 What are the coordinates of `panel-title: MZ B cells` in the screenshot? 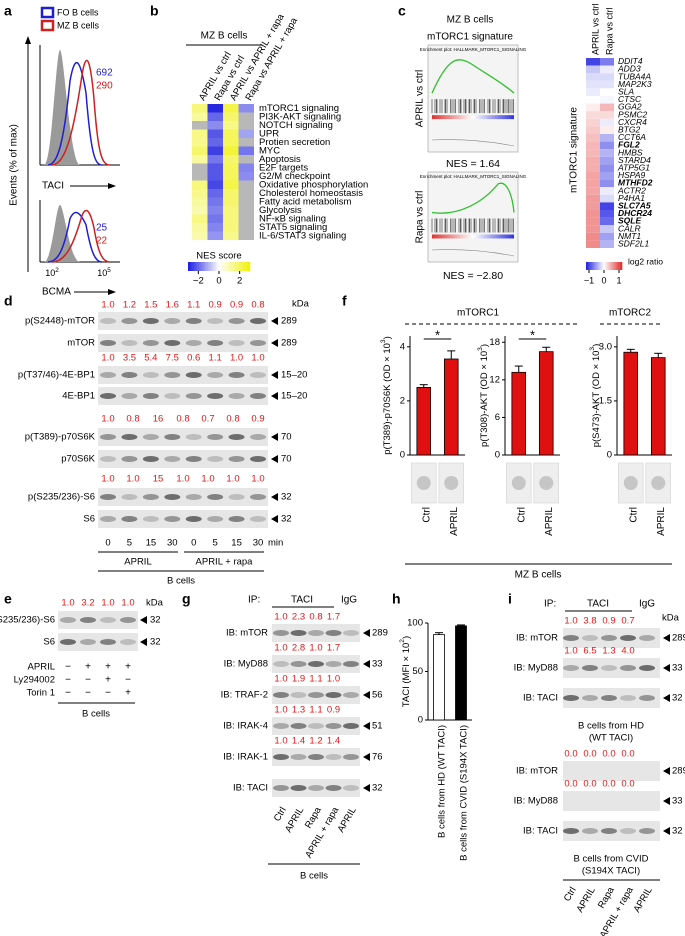 It's located at (470, 20).